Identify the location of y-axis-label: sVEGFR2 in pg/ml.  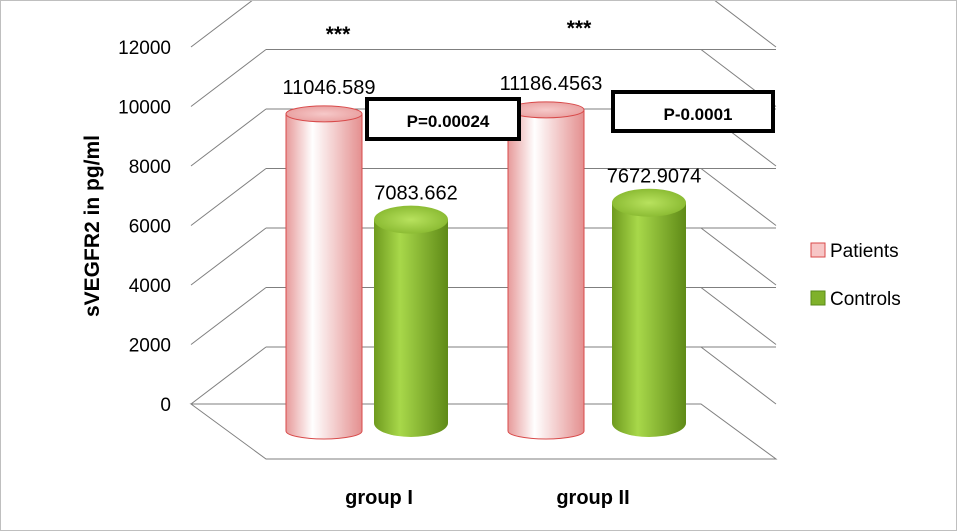
(92, 226).